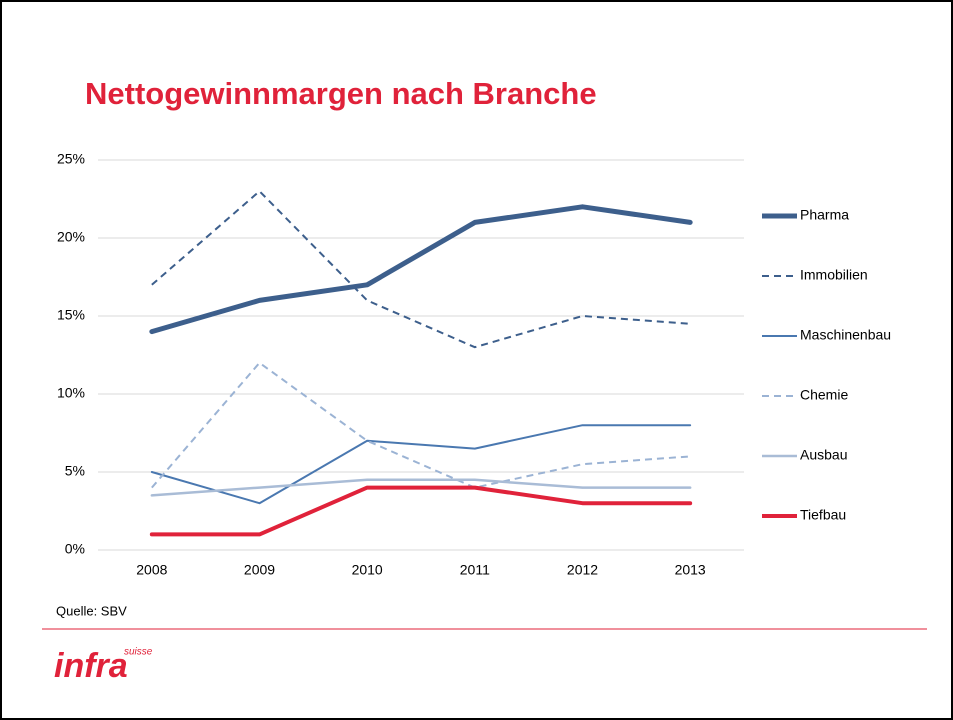 The height and width of the screenshot is (720, 953). Describe the element at coordinates (91, 666) in the screenshot. I see `logo-main: infra` at that location.